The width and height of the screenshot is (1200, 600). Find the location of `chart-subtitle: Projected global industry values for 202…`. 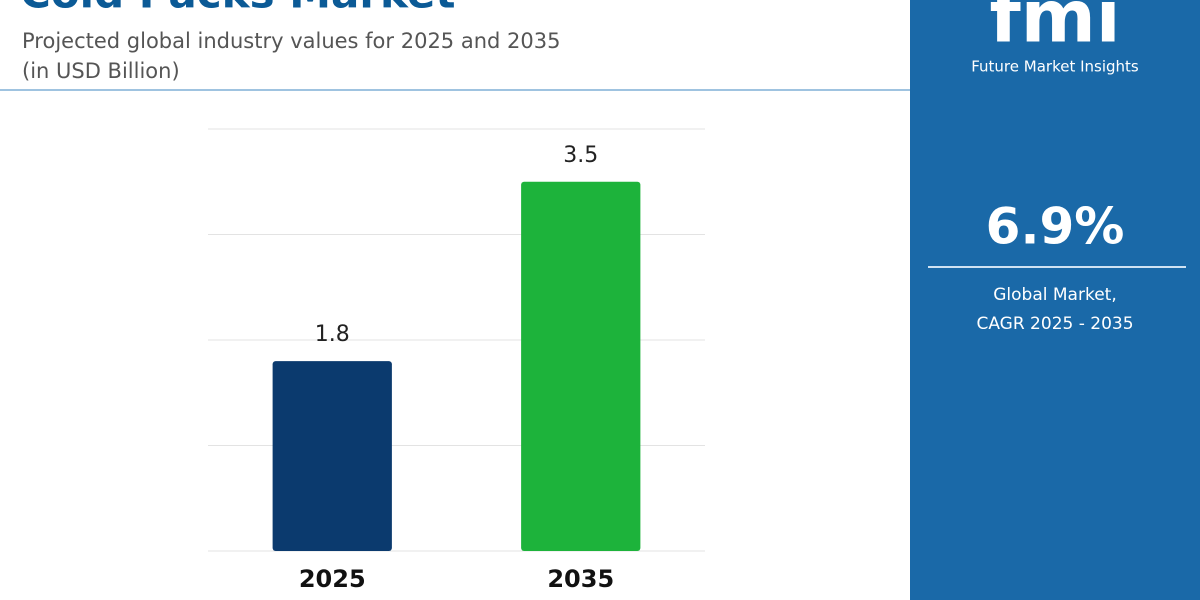

chart-subtitle: Projected global industry values for 202… is located at coordinates (291, 41).